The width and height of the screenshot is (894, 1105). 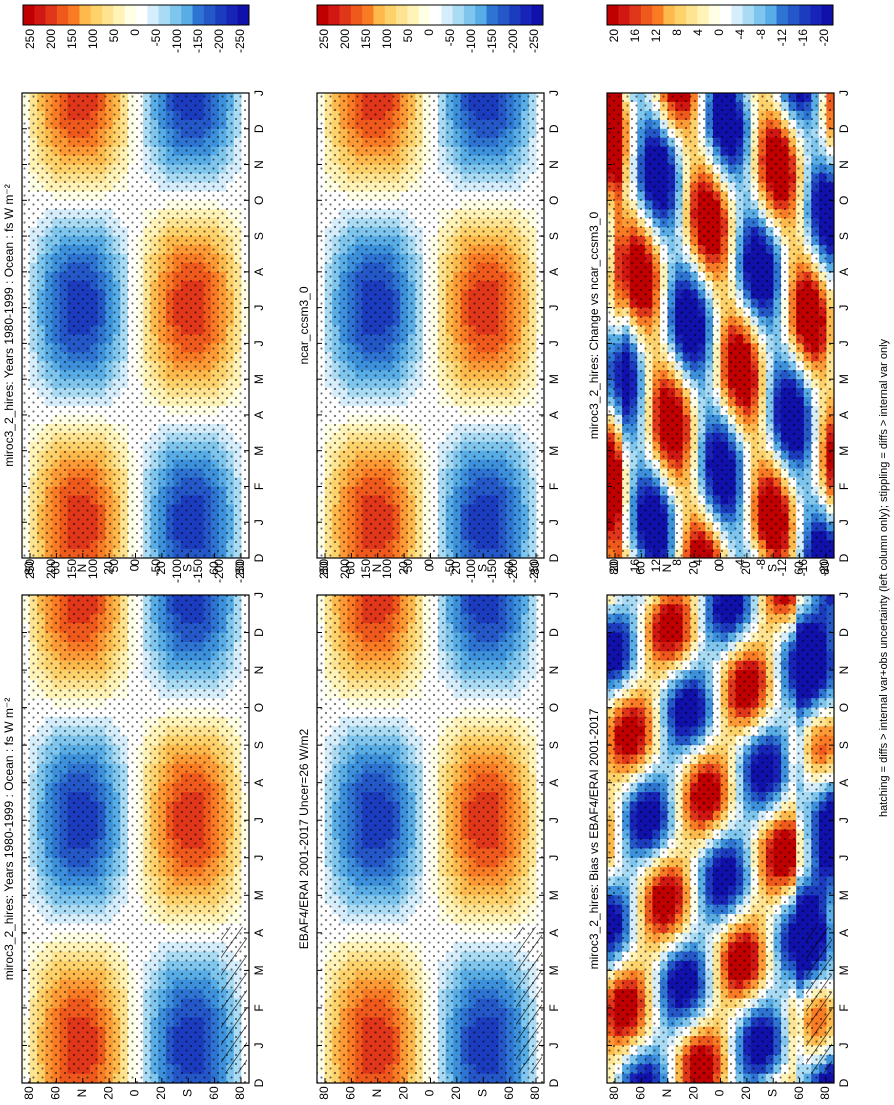 What do you see at coordinates (304, 838) in the screenshot?
I see `panel-title: EBAF4/ERAI 2001-2017 Uncer=26 W/m2` at bounding box center [304, 838].